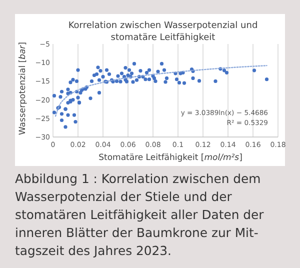 The height and width of the screenshot is (268, 300). Describe the element at coordinates (170, 158) in the screenshot. I see `x-axis-title: Stomatäre Leitfähigkeit [mol/m²s]` at that location.